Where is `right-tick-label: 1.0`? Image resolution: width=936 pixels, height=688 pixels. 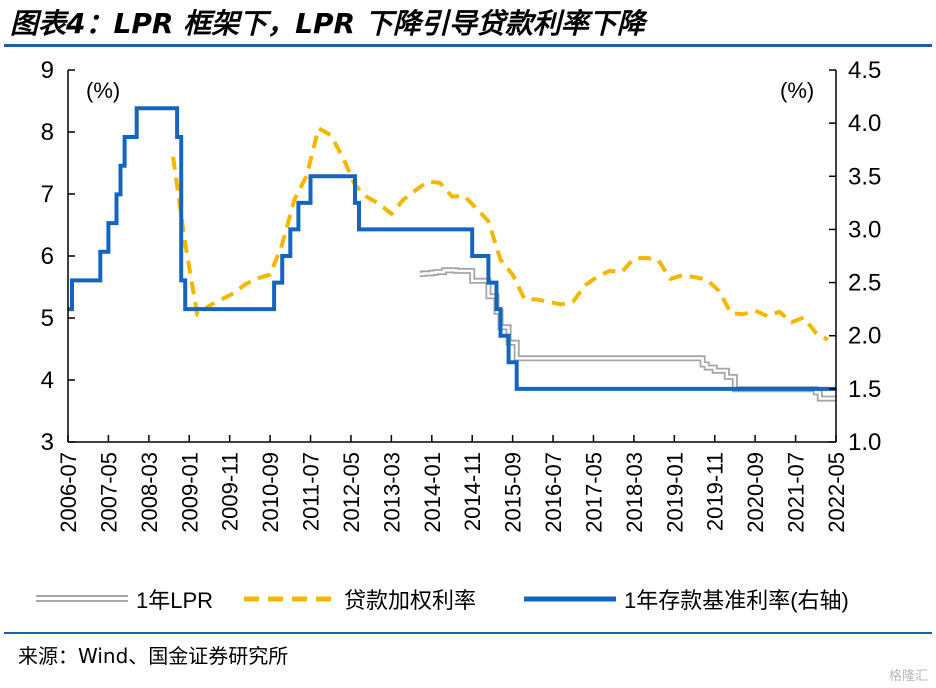
right-tick-label: 1.0 is located at coordinates (864, 442).